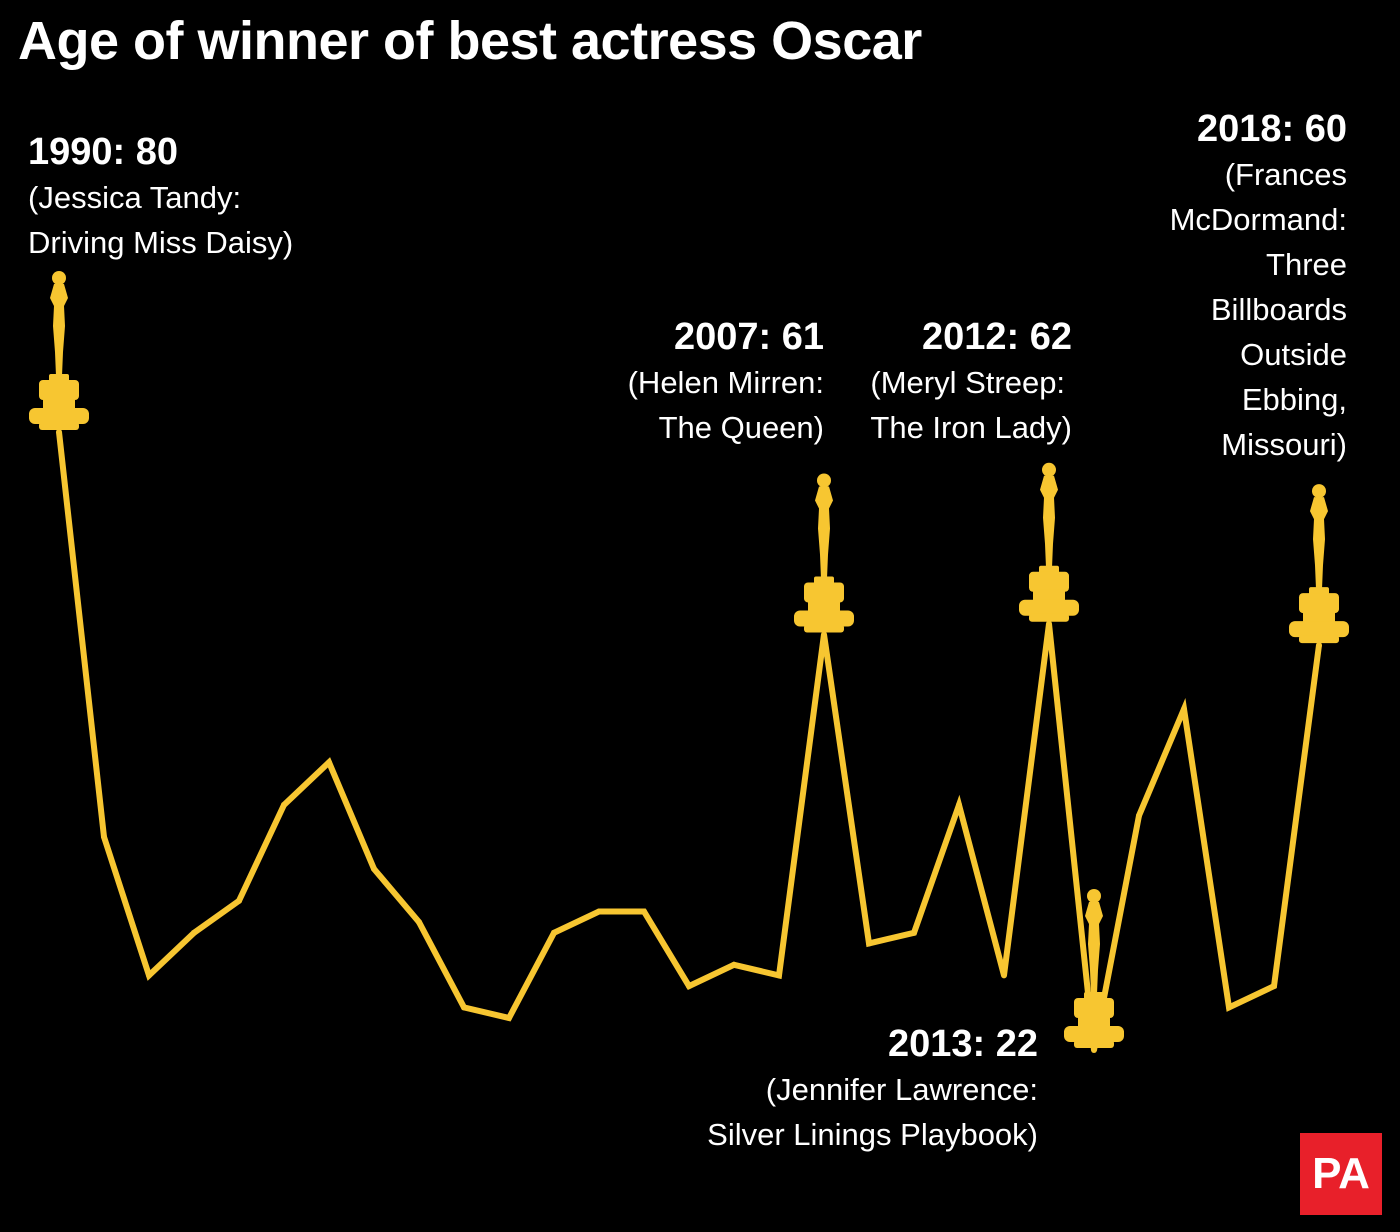 The image size is (1400, 1232). What do you see at coordinates (135, 197) in the screenshot?
I see `annotation-1990-line: (Jessica Tandy:` at bounding box center [135, 197].